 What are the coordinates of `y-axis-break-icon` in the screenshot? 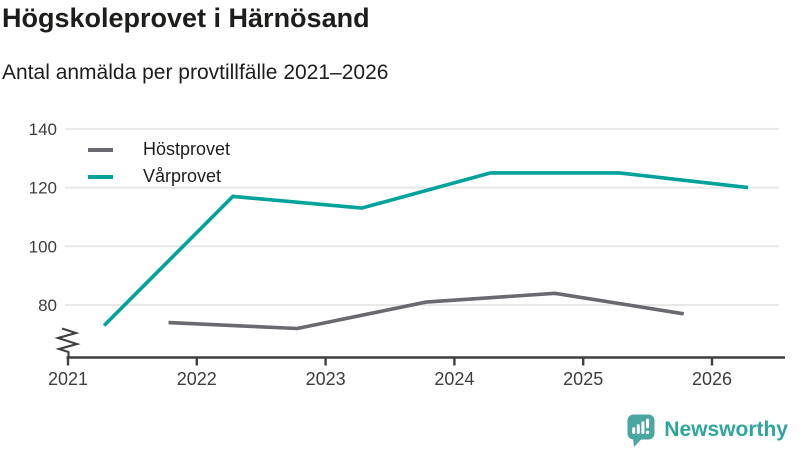 It's located at (67, 342).